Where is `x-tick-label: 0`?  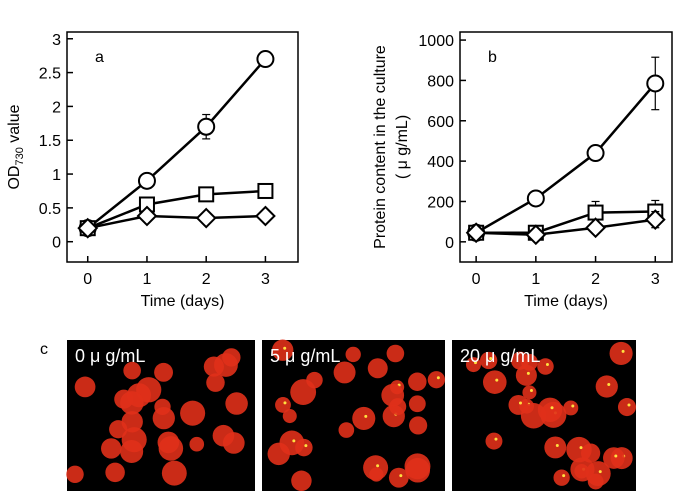 x-tick-label: 0 is located at coordinates (476, 279).